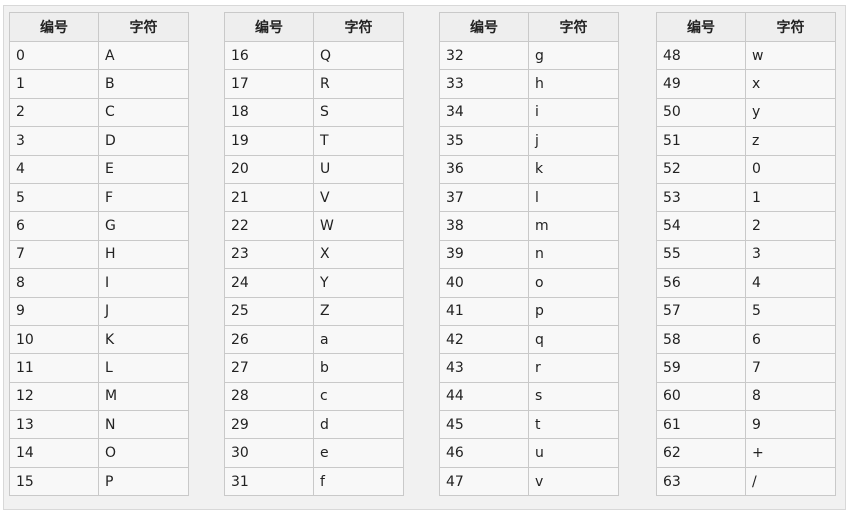  What do you see at coordinates (269, 226) in the screenshot?
I see `index-code-cell: 22` at bounding box center [269, 226].